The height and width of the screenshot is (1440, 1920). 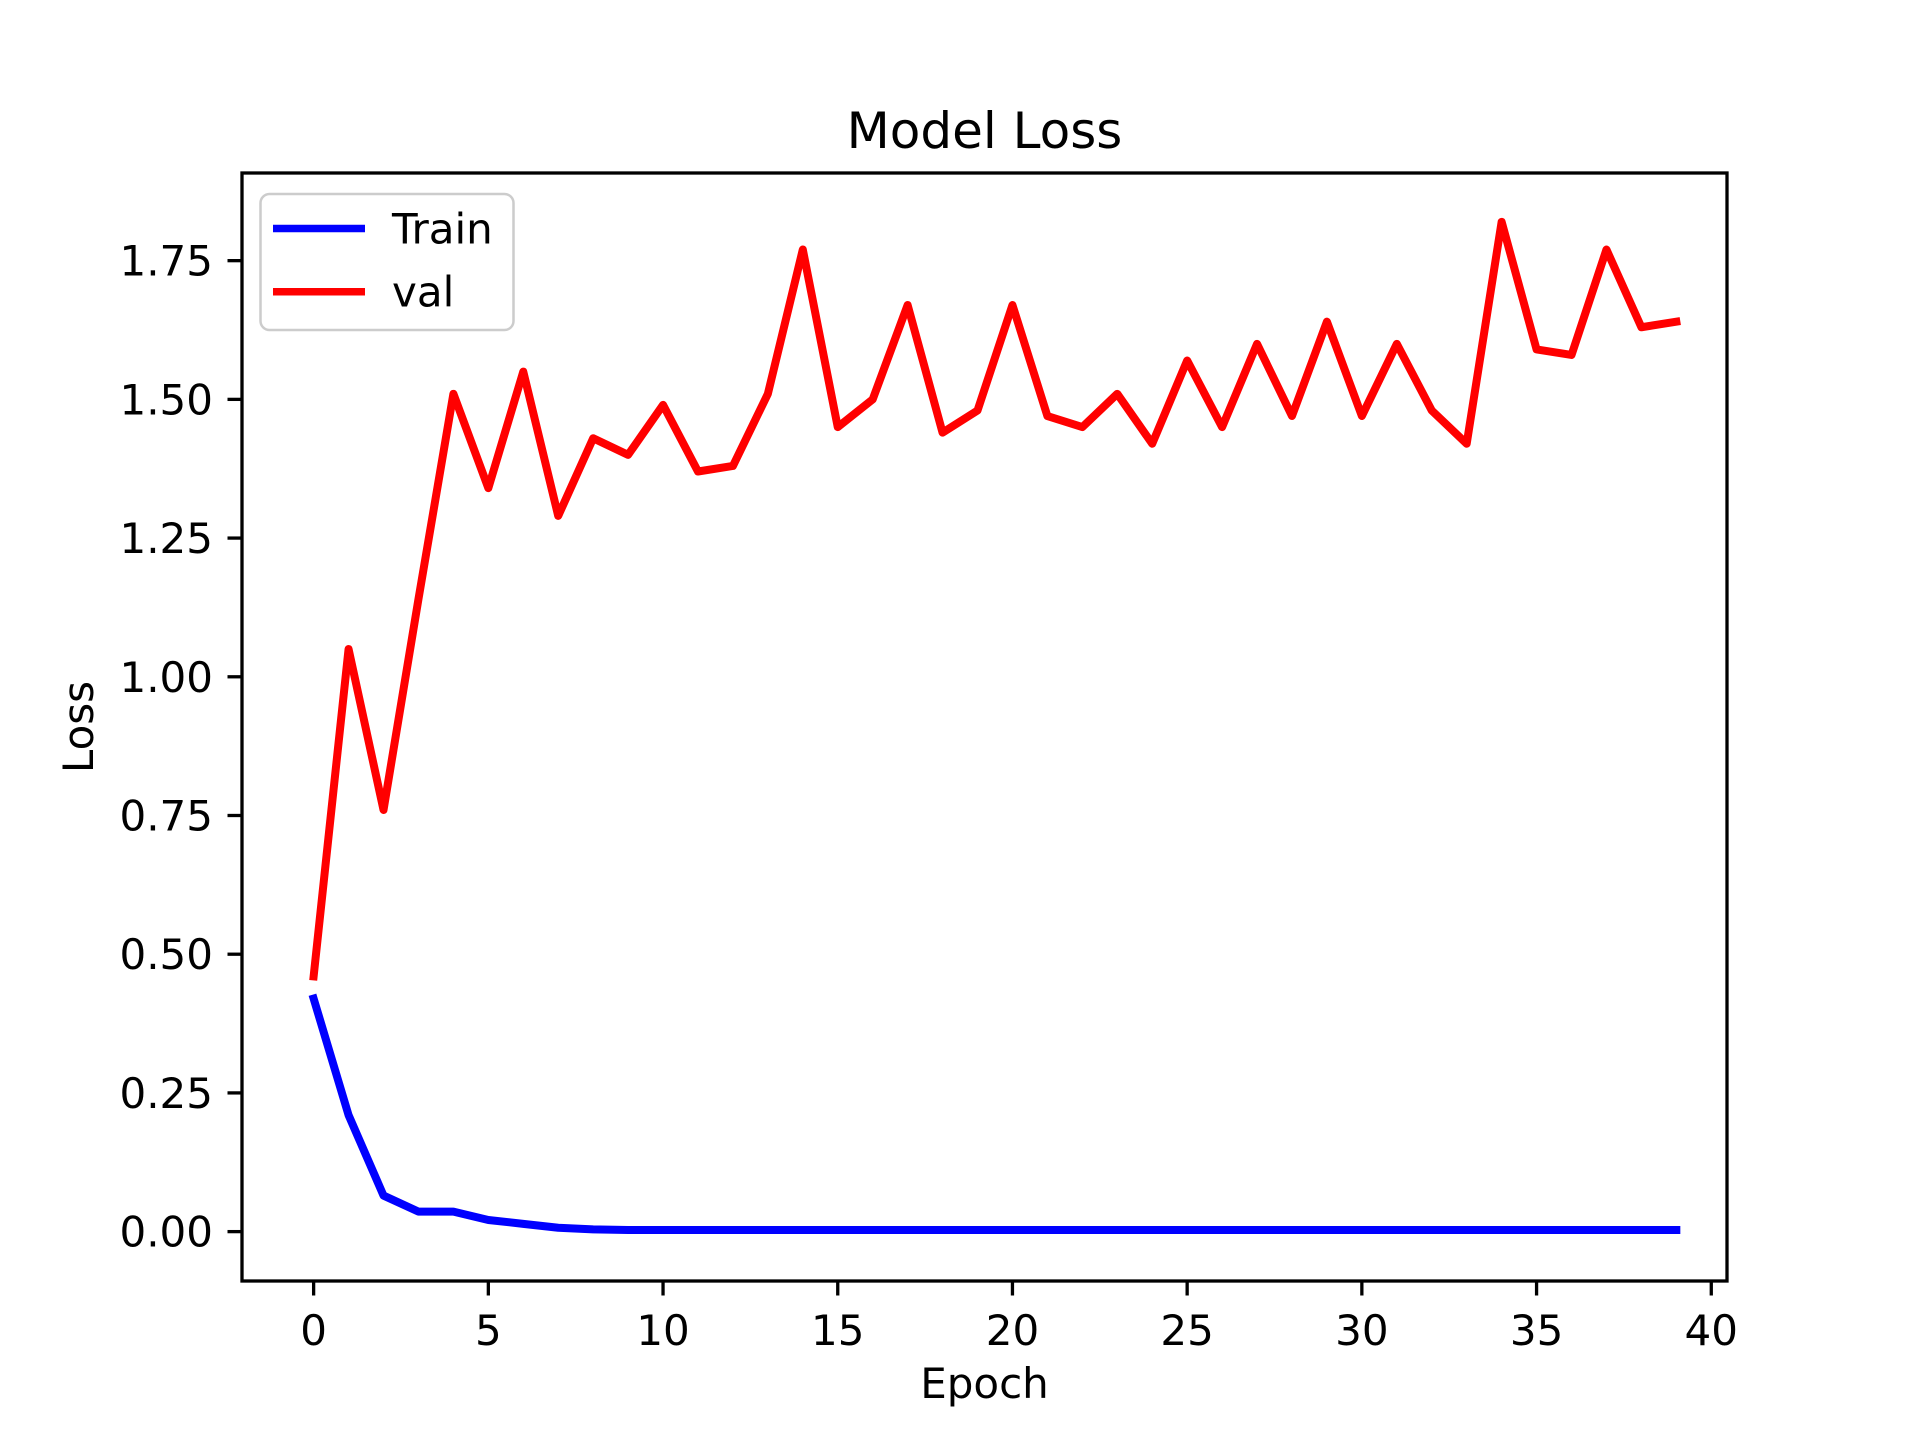 What do you see at coordinates (984, 1383) in the screenshot?
I see `x-axis-label: Epoch` at bounding box center [984, 1383].